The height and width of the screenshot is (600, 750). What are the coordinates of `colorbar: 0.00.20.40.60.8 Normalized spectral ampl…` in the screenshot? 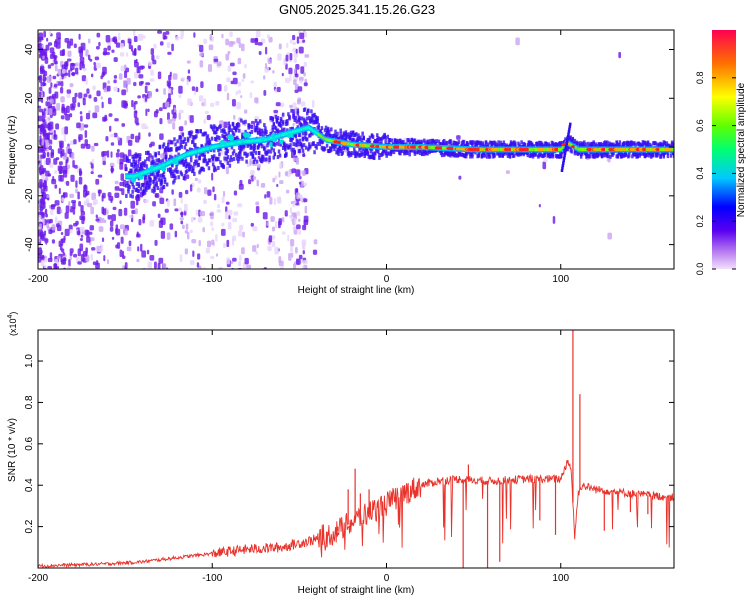 It's located at (721, 152).